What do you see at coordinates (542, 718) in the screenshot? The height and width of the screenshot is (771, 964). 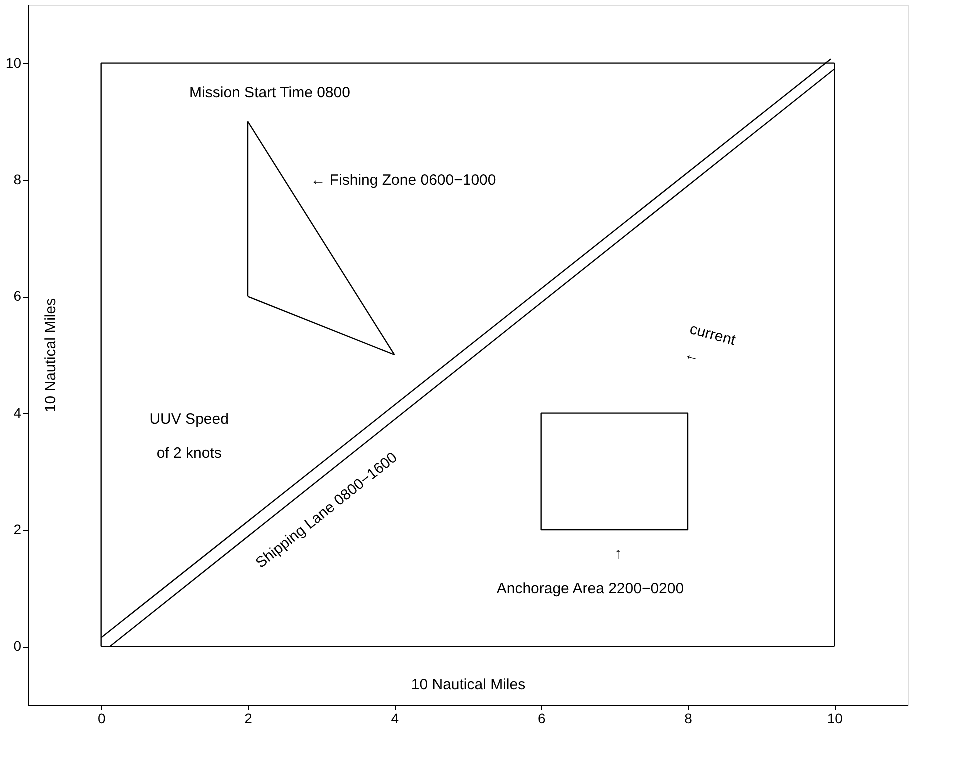 I see `x-tick-label: 6` at bounding box center [542, 718].